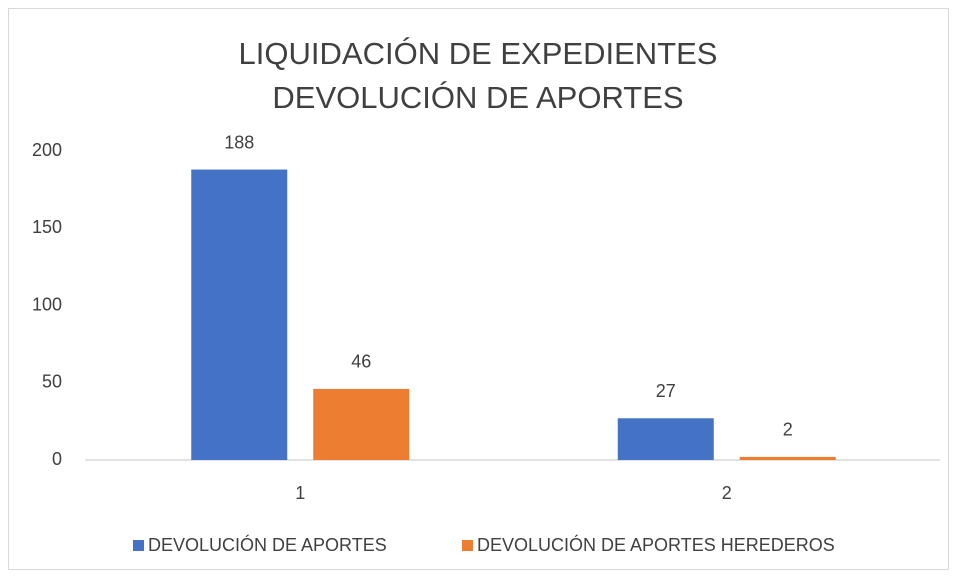 The width and height of the screenshot is (957, 578). I want to click on legend-label: DEVOLUCIÓN DE APORTES HEREDEROS, so click(656, 544).